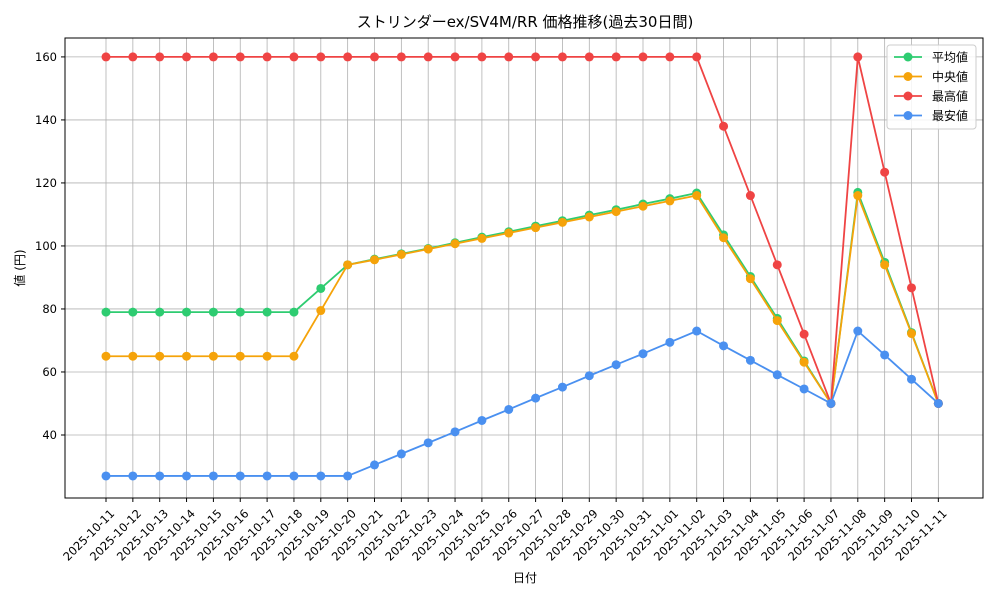 The width and height of the screenshot is (1000, 600). I want to click on y-tick-label: 100, so click(46, 246).